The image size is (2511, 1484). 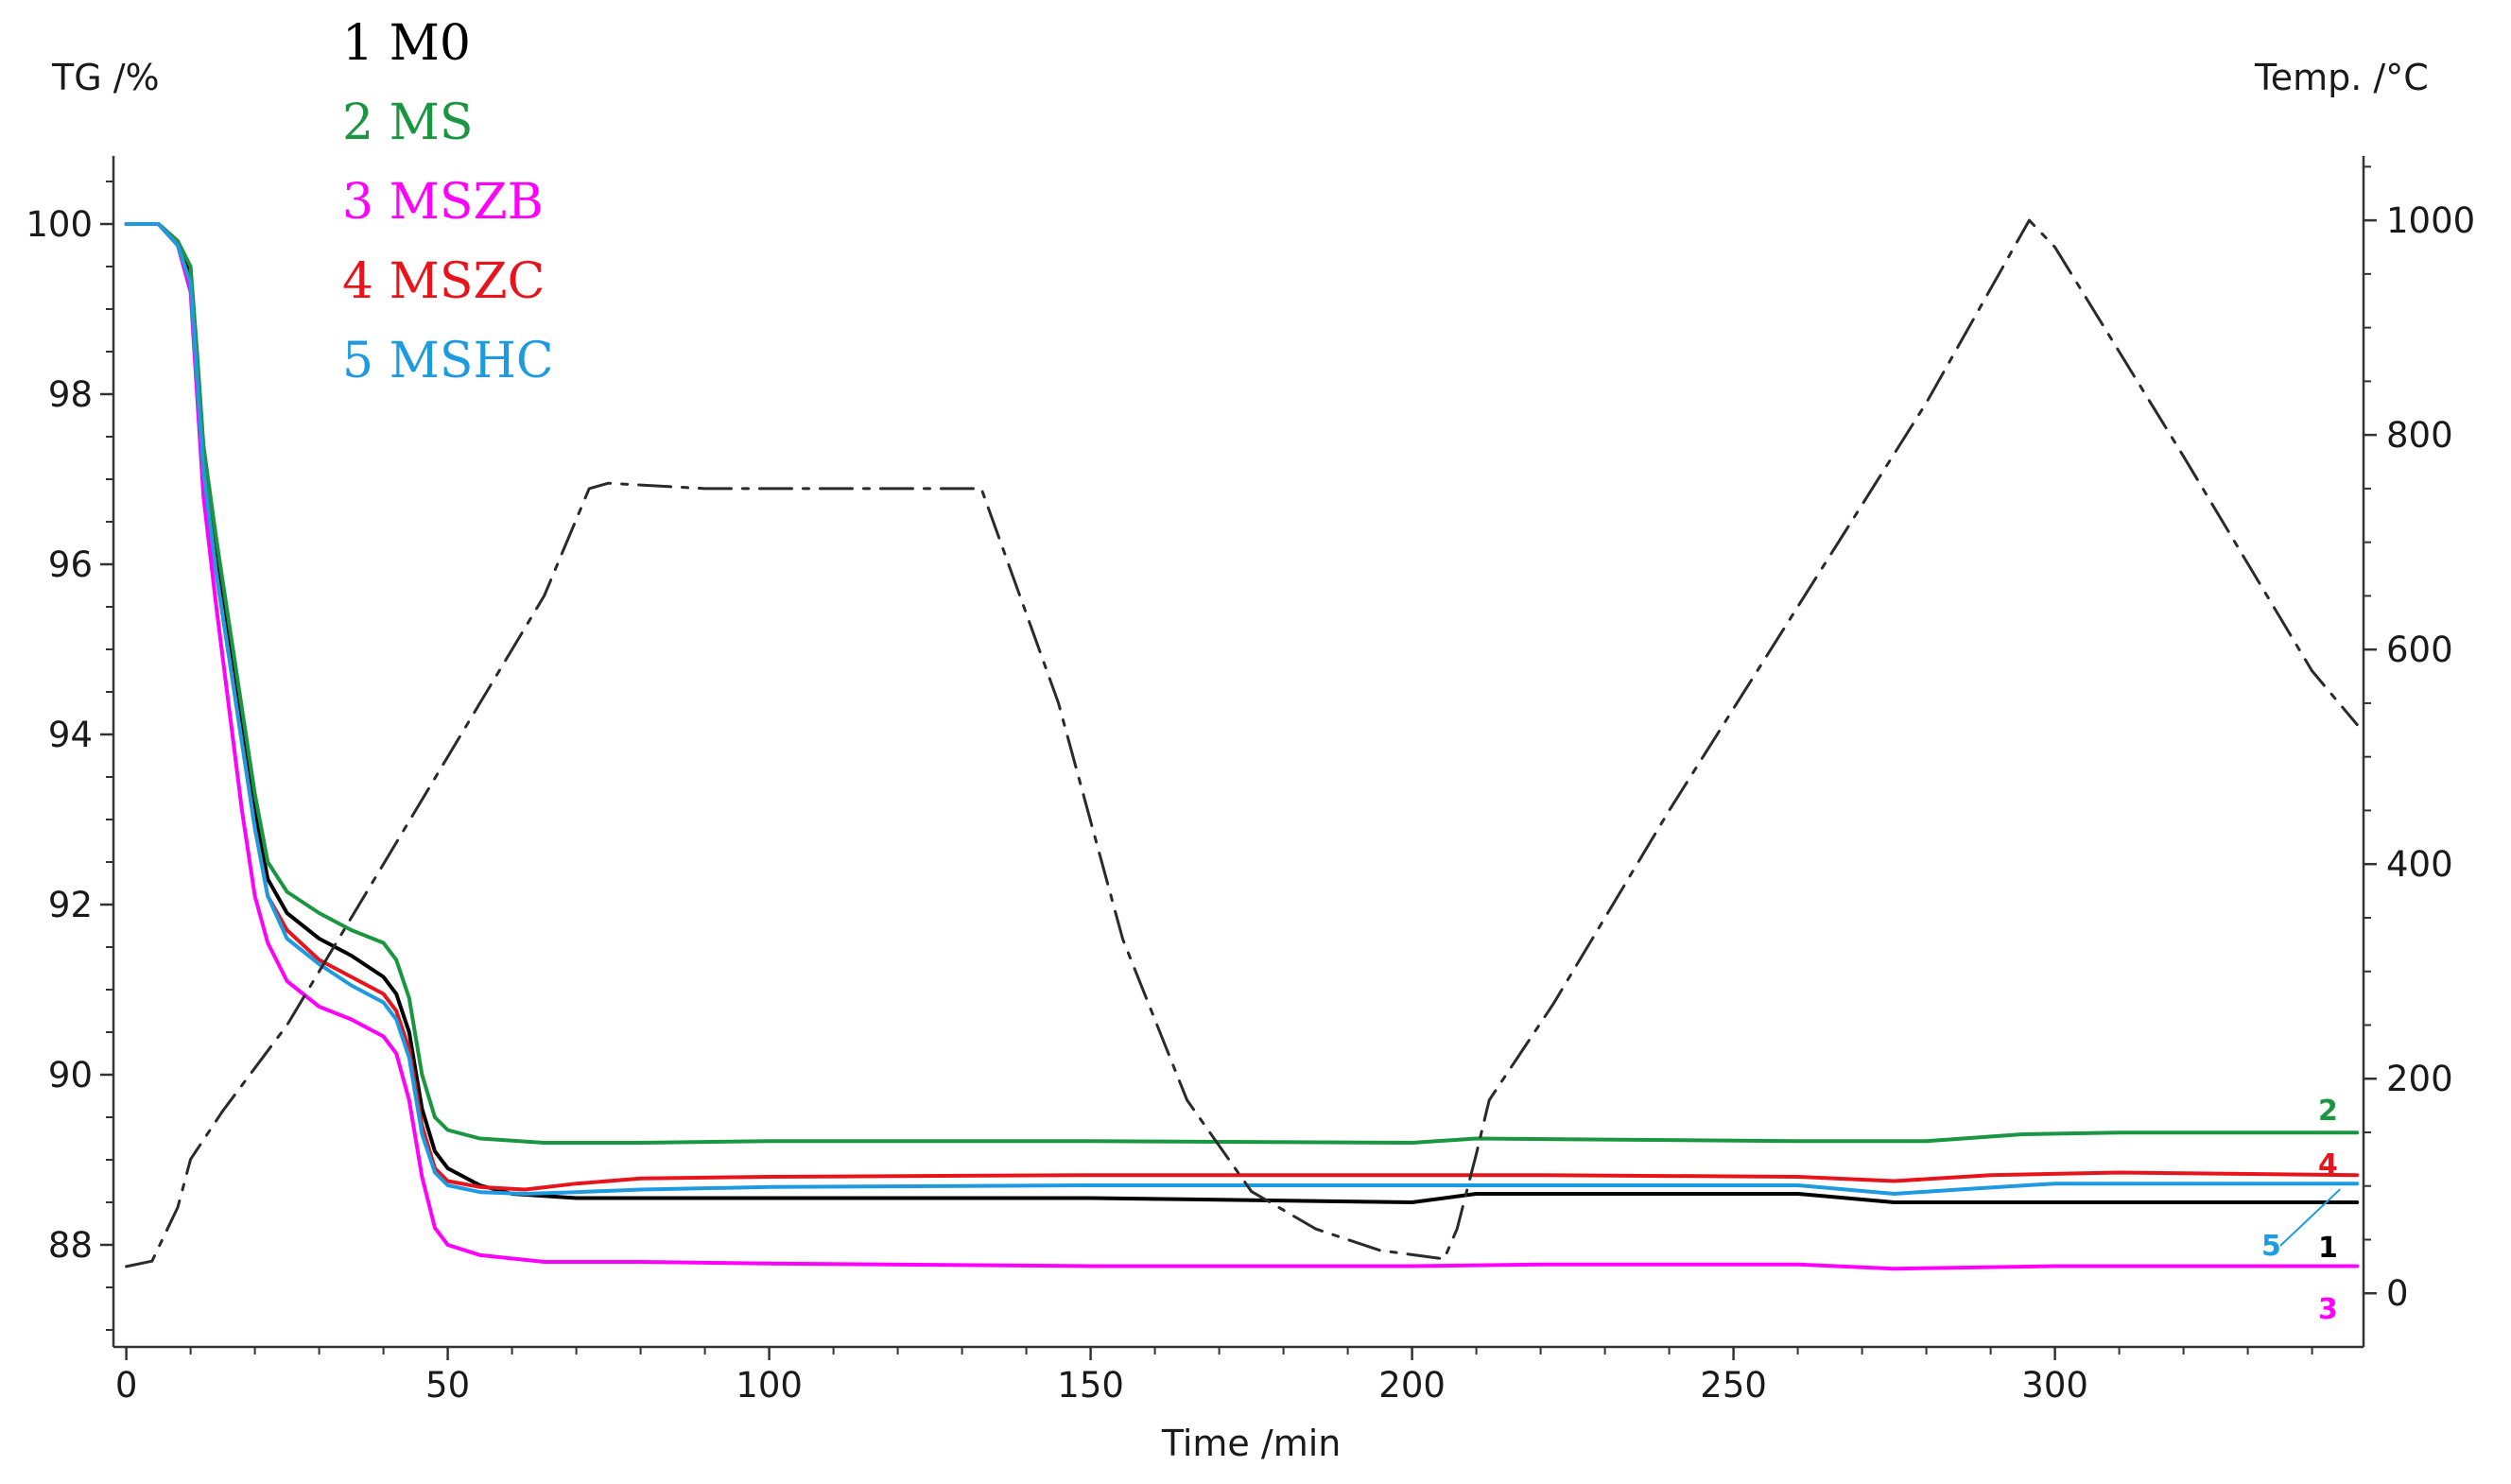 What do you see at coordinates (448, 361) in the screenshot?
I see `legend-entry-5: 5 MSHC` at bounding box center [448, 361].